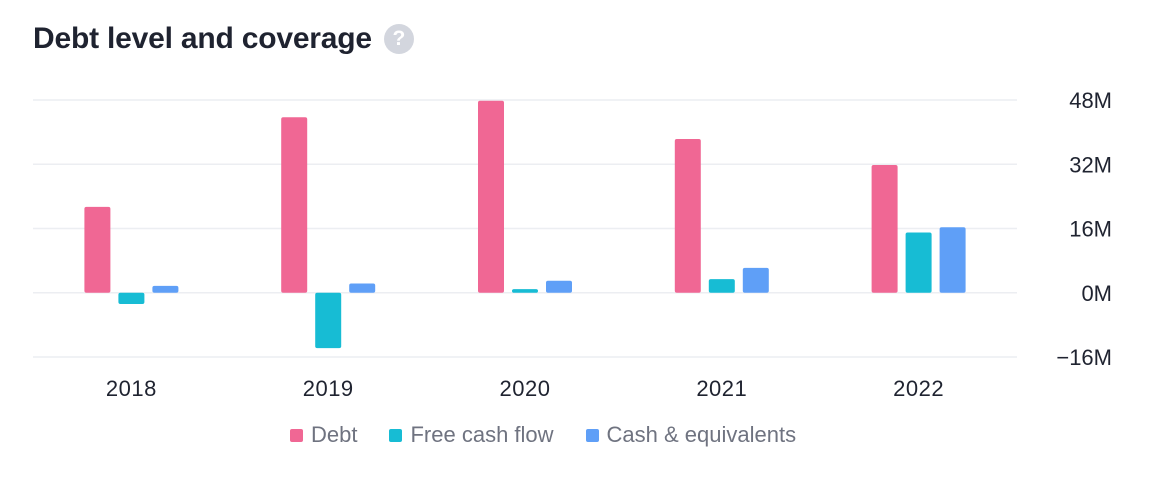 This screenshot has width=1152, height=492. Describe the element at coordinates (328, 320) in the screenshot. I see `bar-free-cash-flow-2019` at that location.